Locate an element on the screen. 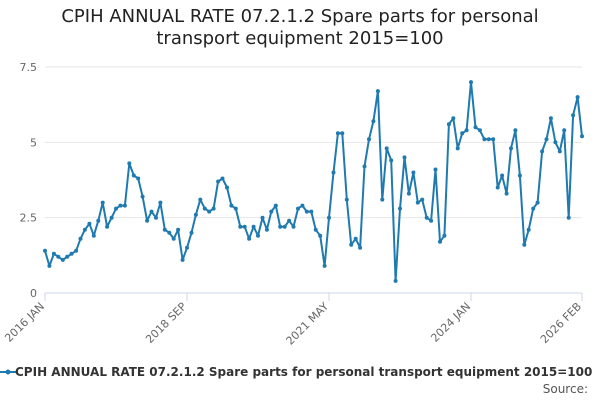 The height and width of the screenshot is (400, 600). x-tick-label: 2016 JAN is located at coordinates (24, 322).